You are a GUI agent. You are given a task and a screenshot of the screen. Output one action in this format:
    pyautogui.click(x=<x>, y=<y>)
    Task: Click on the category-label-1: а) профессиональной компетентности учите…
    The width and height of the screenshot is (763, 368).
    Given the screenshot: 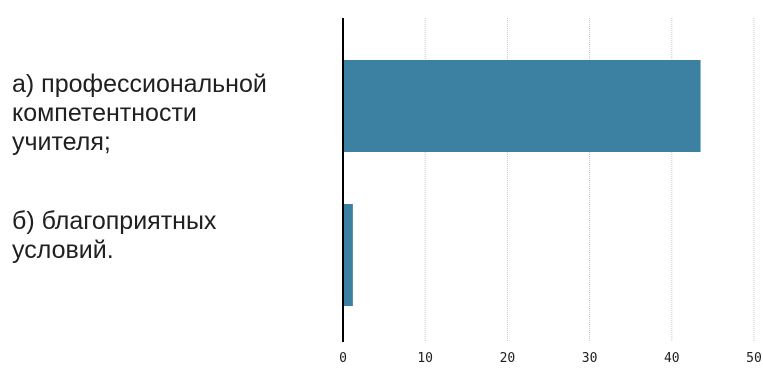 What is the action you would take?
    pyautogui.click(x=139, y=113)
    